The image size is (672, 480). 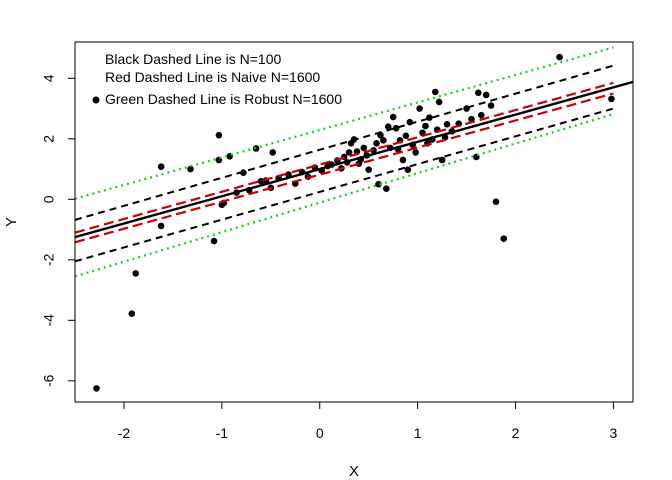 I want to click on legend-point-marker, so click(x=96, y=100).